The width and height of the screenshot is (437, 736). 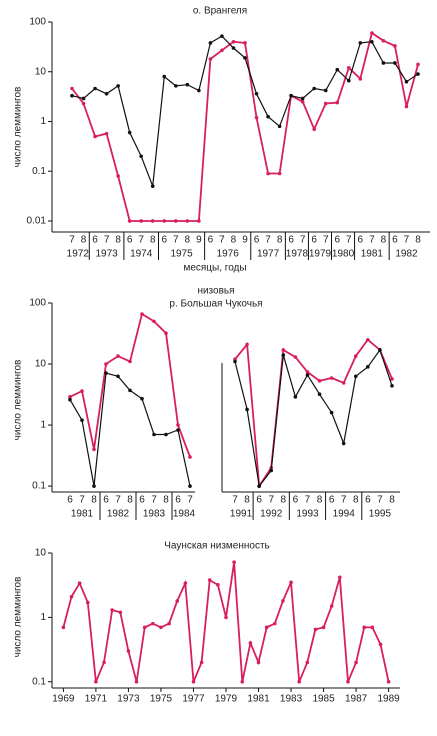 I want to click on x-tick-label: 1989, so click(x=388, y=699).